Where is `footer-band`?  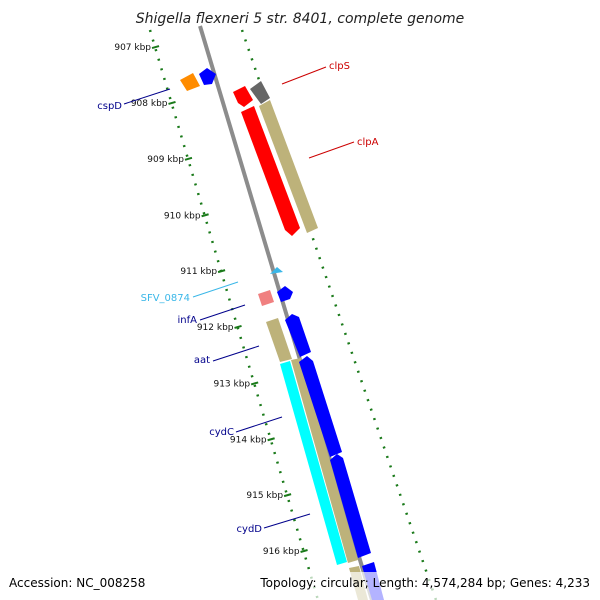
footer-band is located at coordinates (300, 586).